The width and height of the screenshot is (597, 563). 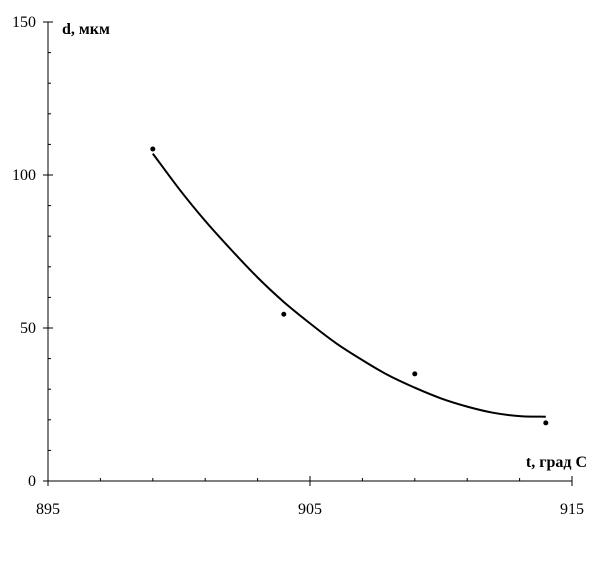 What do you see at coordinates (32, 481) in the screenshot?
I see `y-tick-label: 0` at bounding box center [32, 481].